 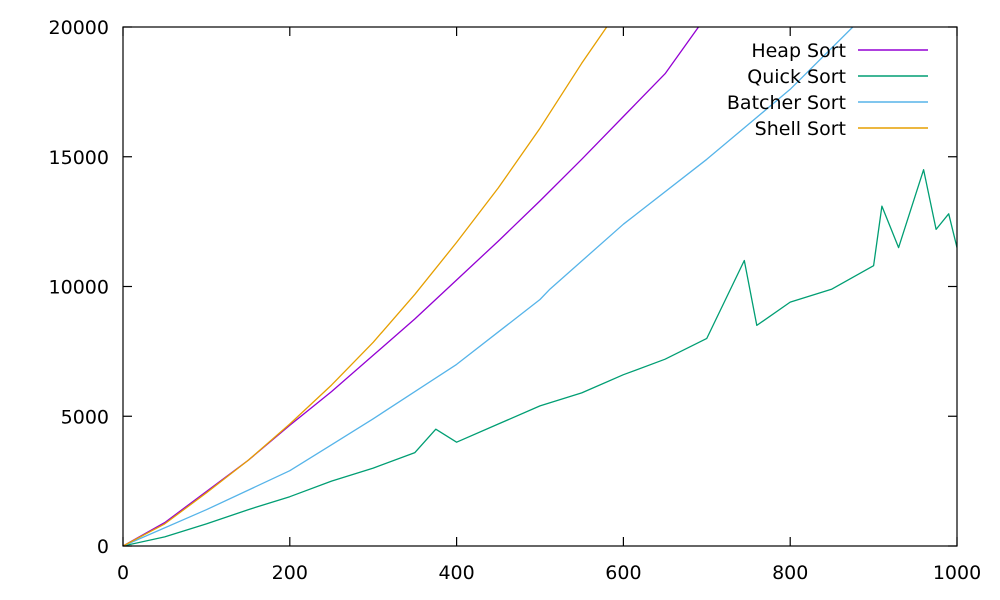 I want to click on legend-label: Batcher Sort, so click(x=786, y=103).